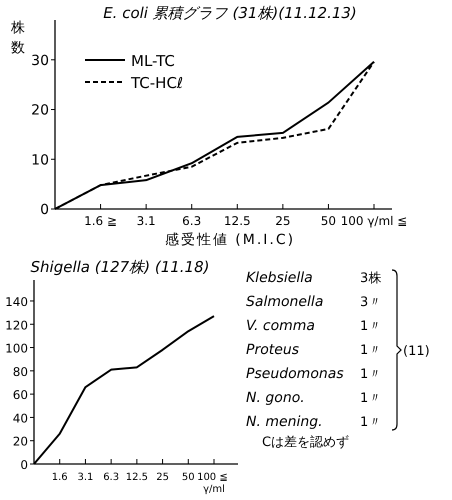 This screenshot has height=500, width=452. I want to click on text: Cは差を認めず, so click(306, 442).